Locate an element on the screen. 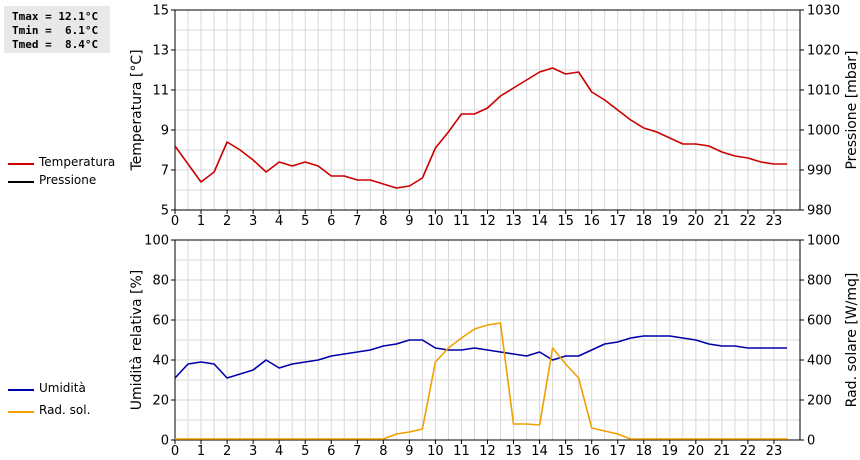 The width and height of the screenshot is (860, 460). top-ytick-label-left: 5 is located at coordinates (165, 211).